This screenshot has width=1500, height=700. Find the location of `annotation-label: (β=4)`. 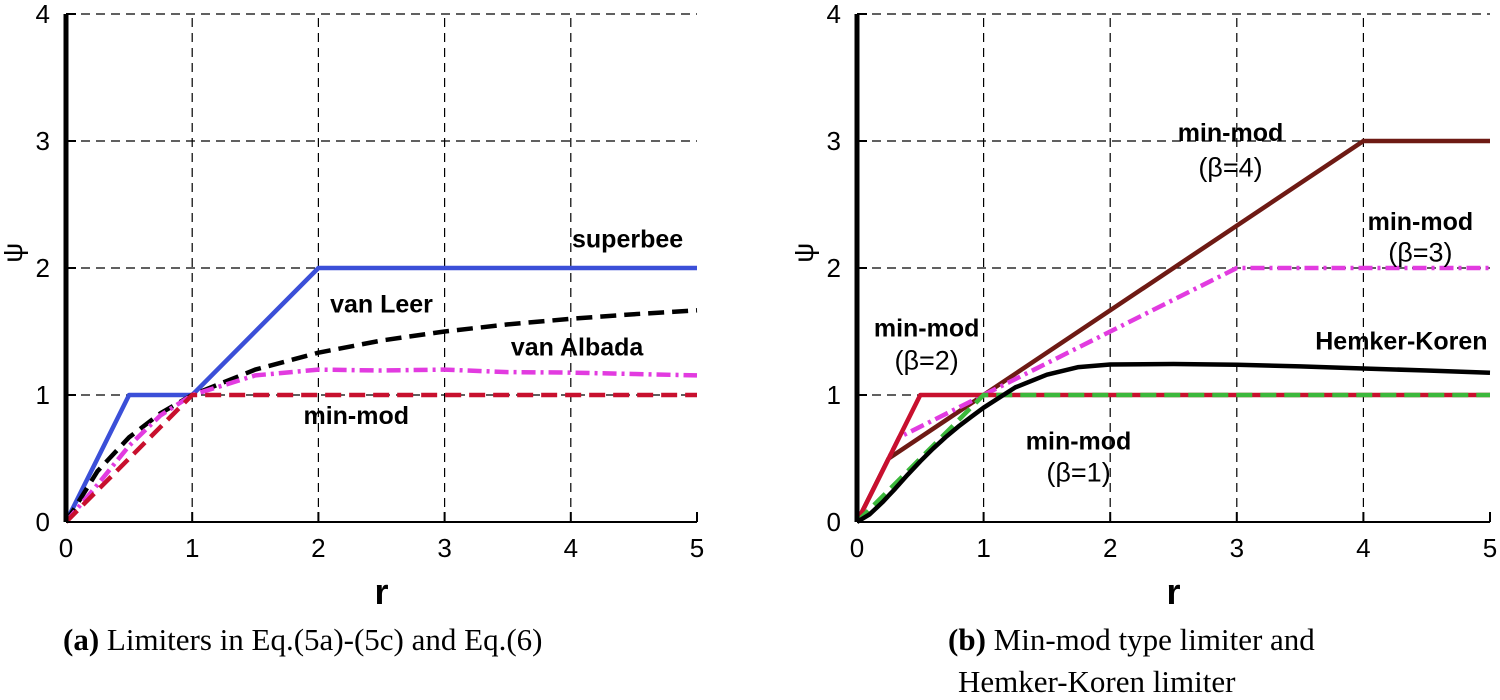

annotation-label: (β=4) is located at coordinates (1230, 168).